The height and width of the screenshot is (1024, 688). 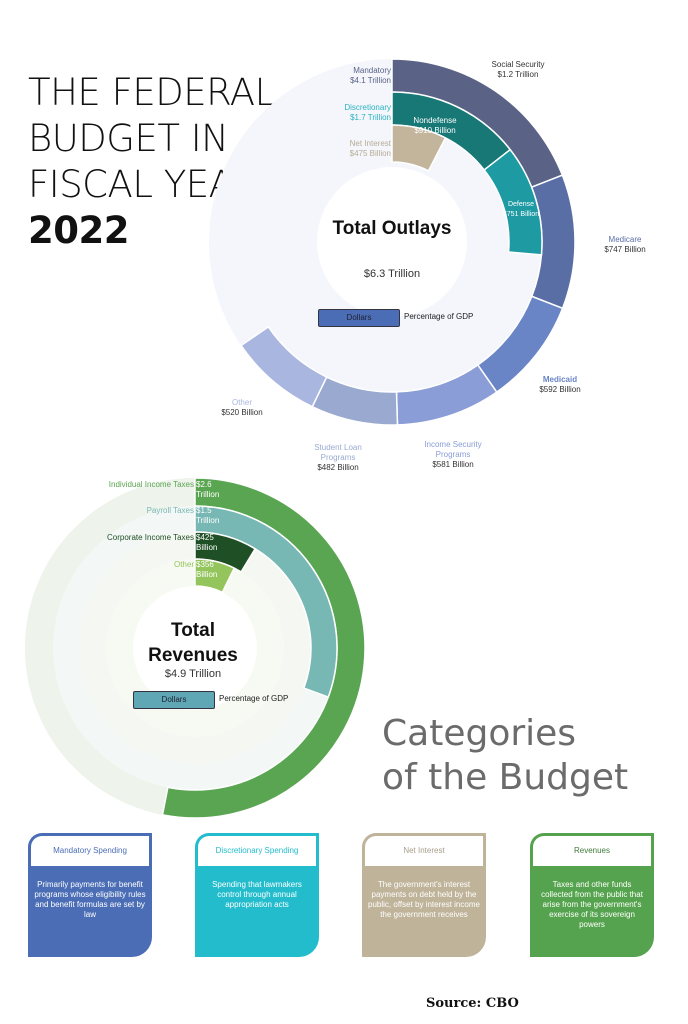 What do you see at coordinates (472, 1003) in the screenshot?
I see `source-note: Source: CBO` at bounding box center [472, 1003].